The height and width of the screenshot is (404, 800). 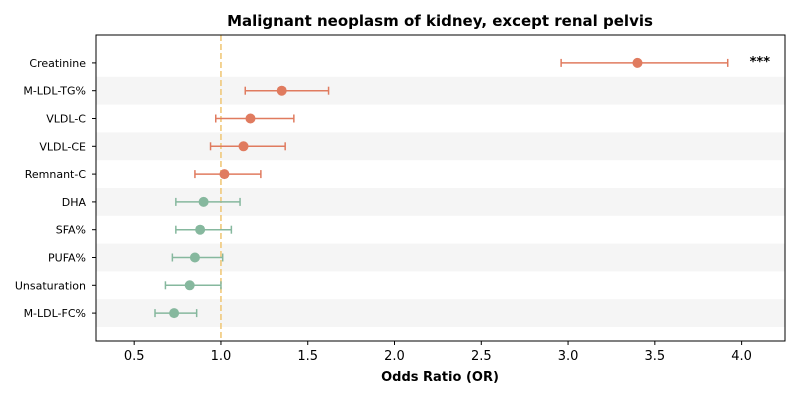 What do you see at coordinates (481, 356) in the screenshot?
I see `x-tick-label: 2.5` at bounding box center [481, 356].